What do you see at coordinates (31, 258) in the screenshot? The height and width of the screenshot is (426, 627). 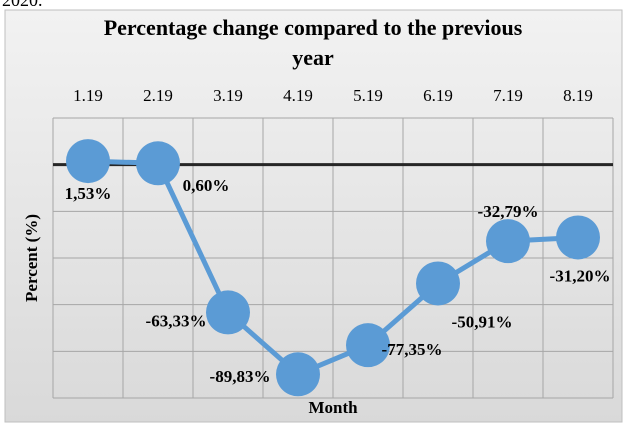 I see `y-axis-title: Percent (%)` at bounding box center [31, 258].